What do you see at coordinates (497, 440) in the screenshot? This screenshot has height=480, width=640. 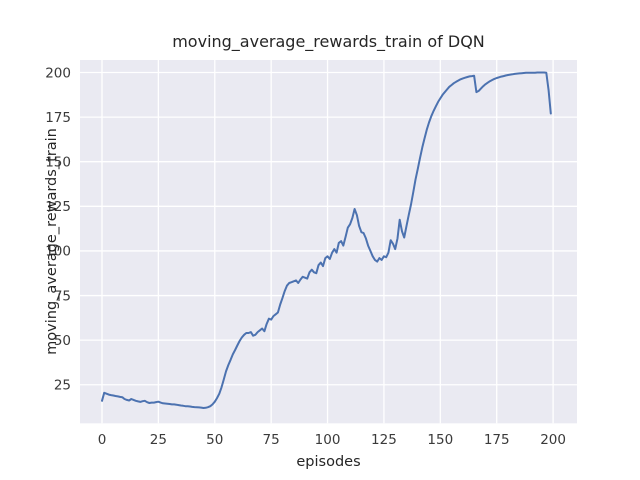 I see `x-tick-label: 175` at bounding box center [497, 440].